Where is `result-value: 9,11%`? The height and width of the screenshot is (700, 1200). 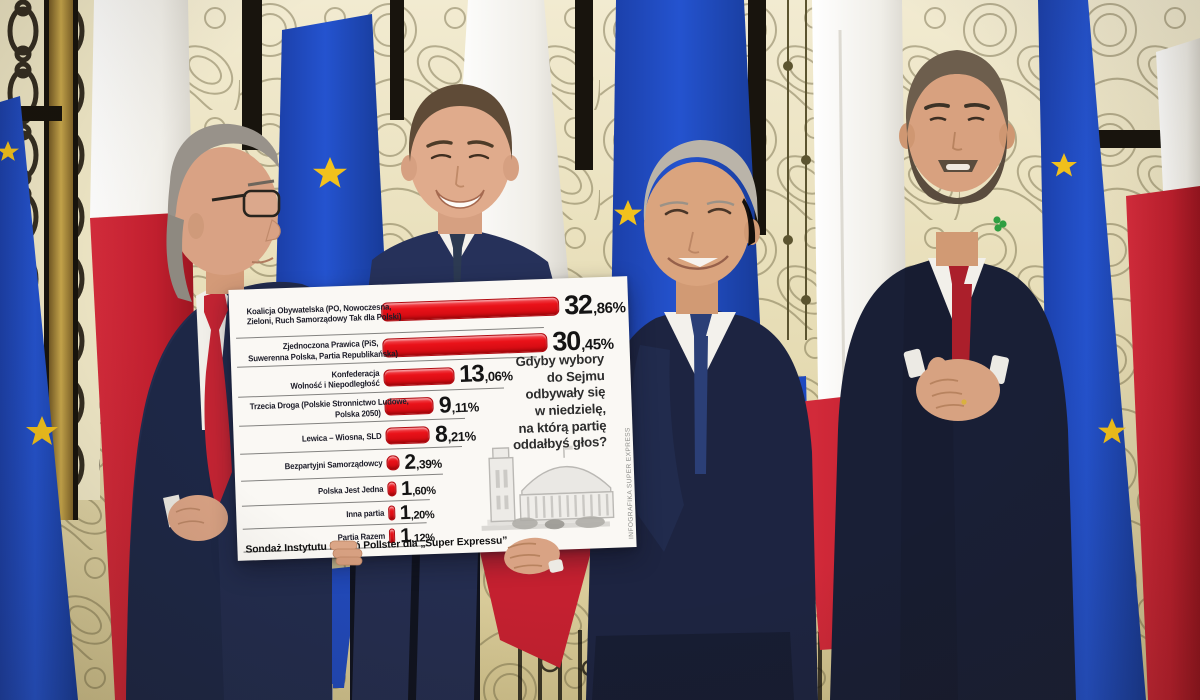 result-value: 9,11% is located at coordinates (459, 404).